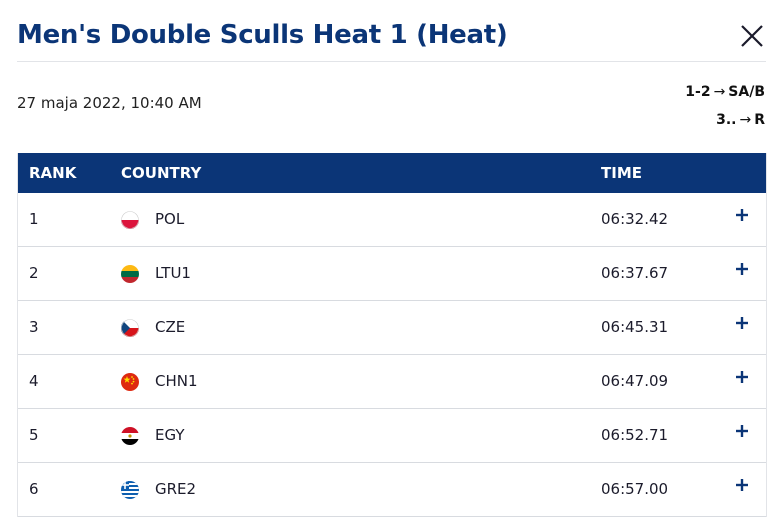 The height and width of the screenshot is (517, 777). I want to click on table-row: 6 GRE2 06:57.00, so click(392, 490).